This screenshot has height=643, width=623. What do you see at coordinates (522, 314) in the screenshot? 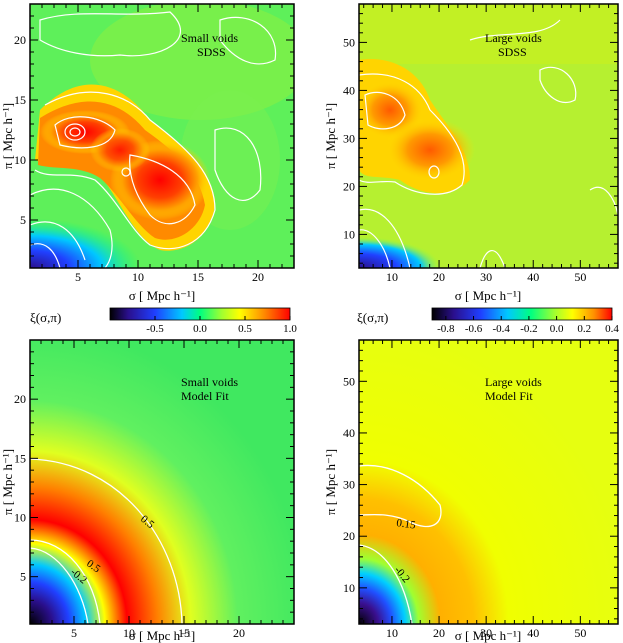
I see `colorbar-gradient` at bounding box center [522, 314].